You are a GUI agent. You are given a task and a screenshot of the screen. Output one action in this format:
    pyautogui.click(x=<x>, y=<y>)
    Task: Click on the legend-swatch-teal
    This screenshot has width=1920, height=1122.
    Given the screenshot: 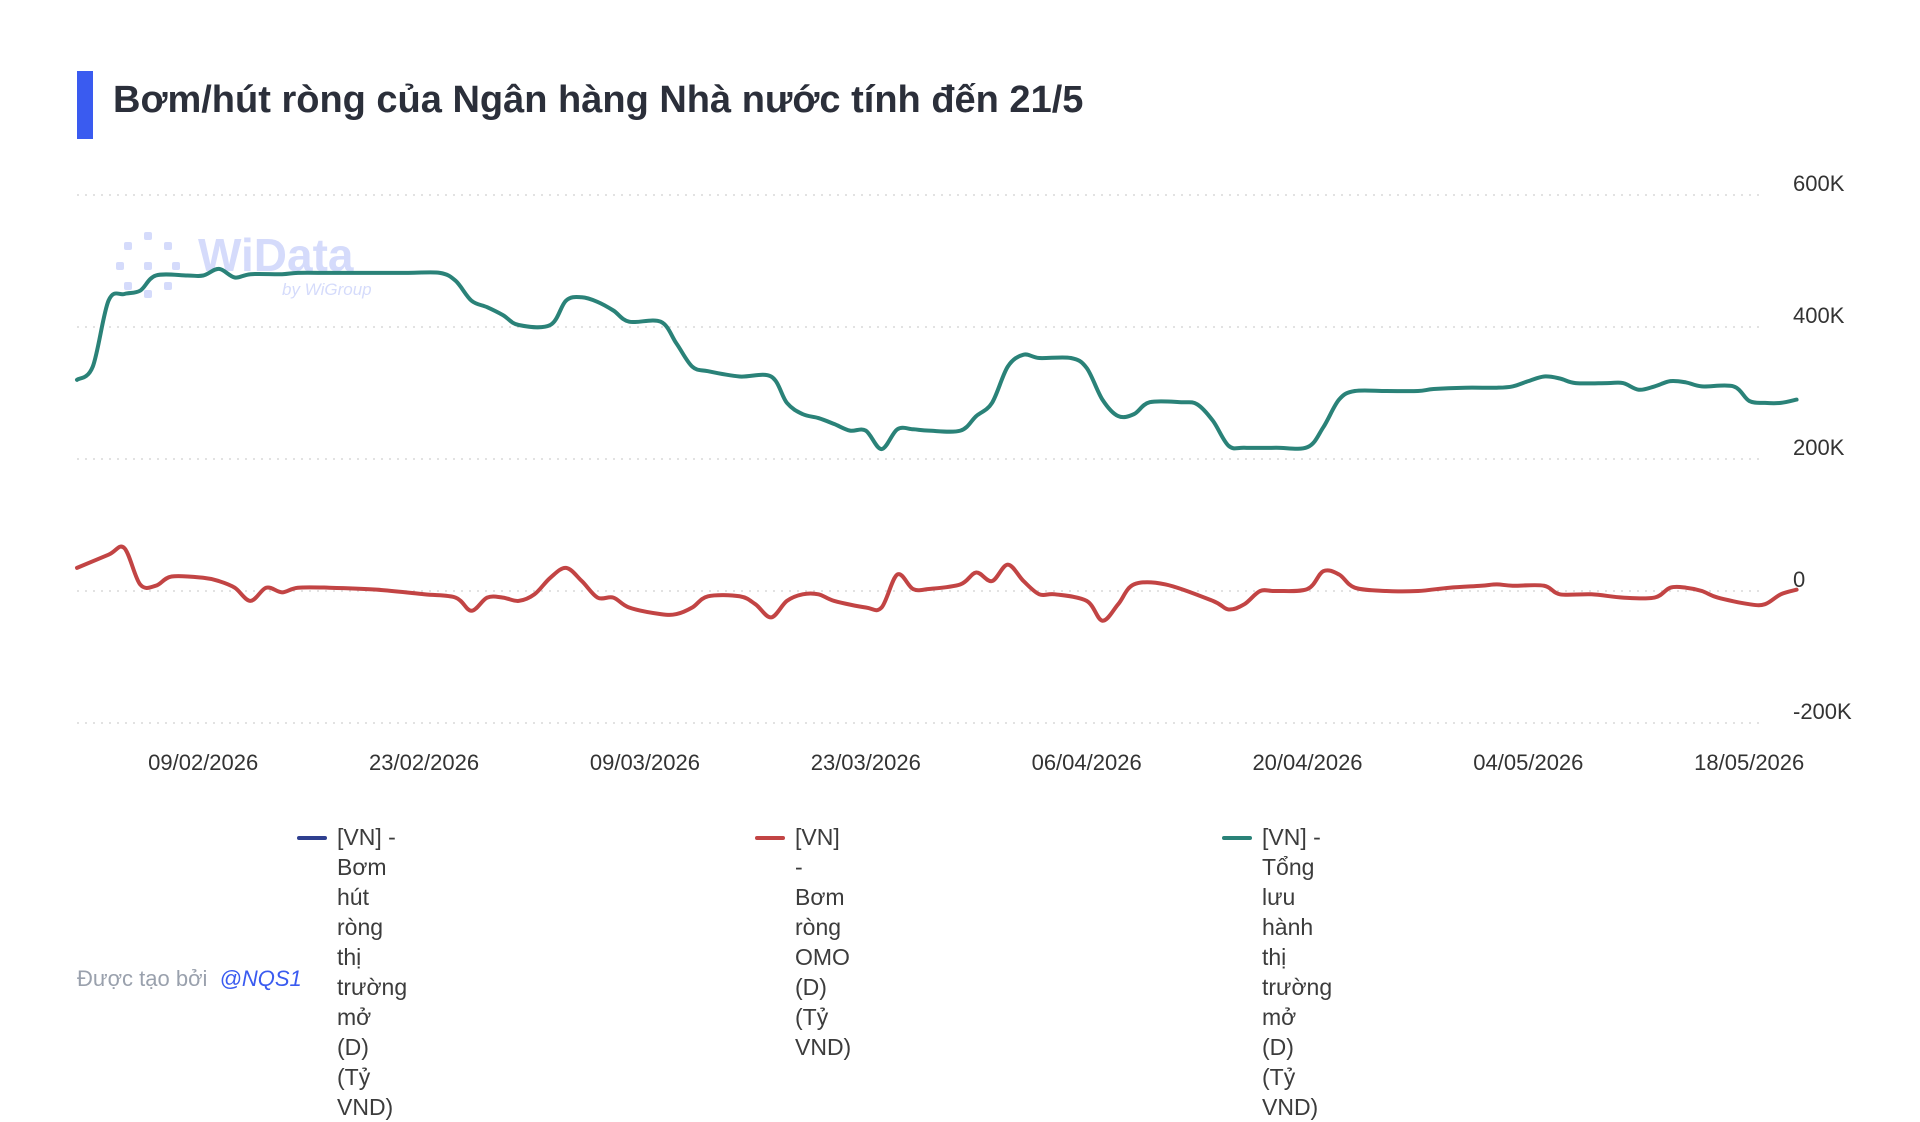 What is the action you would take?
    pyautogui.click(x=1237, y=838)
    